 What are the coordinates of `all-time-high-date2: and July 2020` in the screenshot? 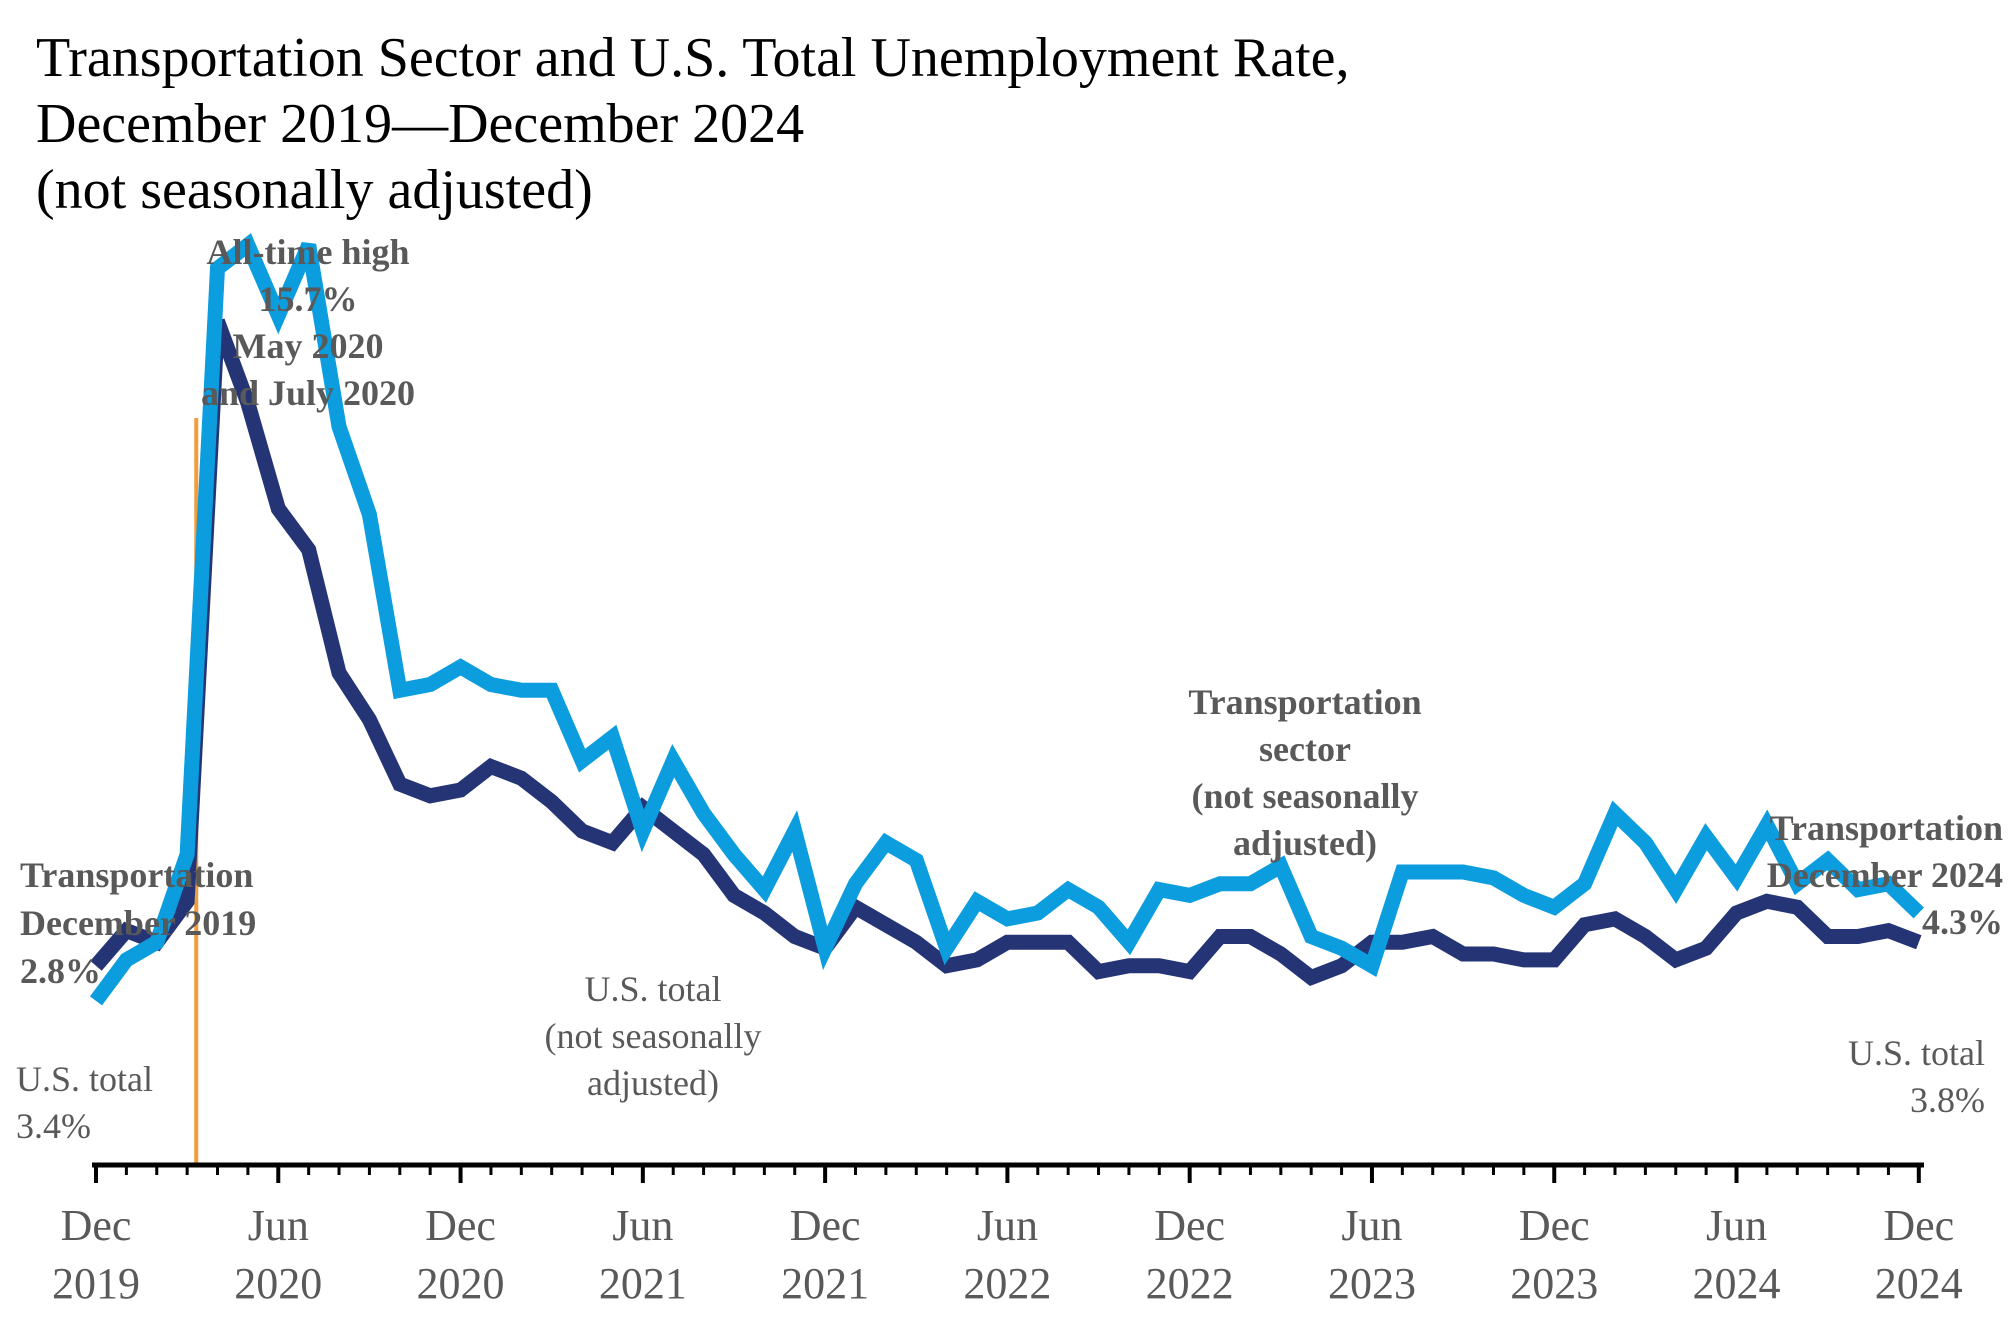 It's located at (308, 393).